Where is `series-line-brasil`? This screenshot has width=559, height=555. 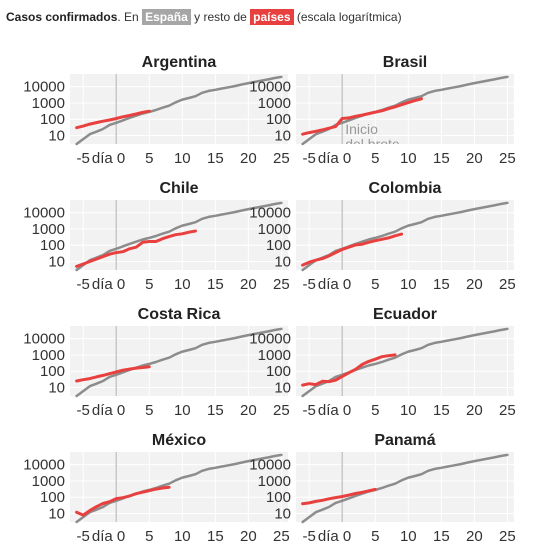 series-line-brasil is located at coordinates (362, 116).